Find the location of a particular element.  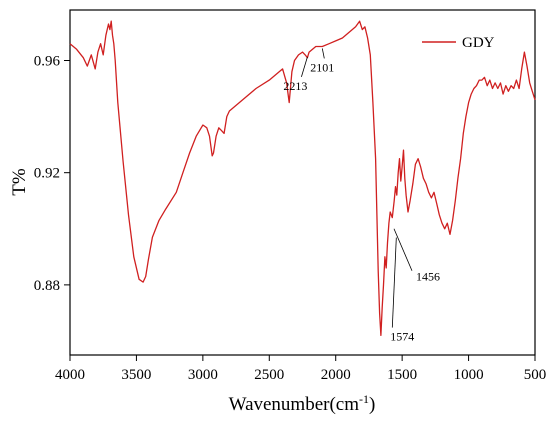

legend: GDY is located at coordinates (458, 43).